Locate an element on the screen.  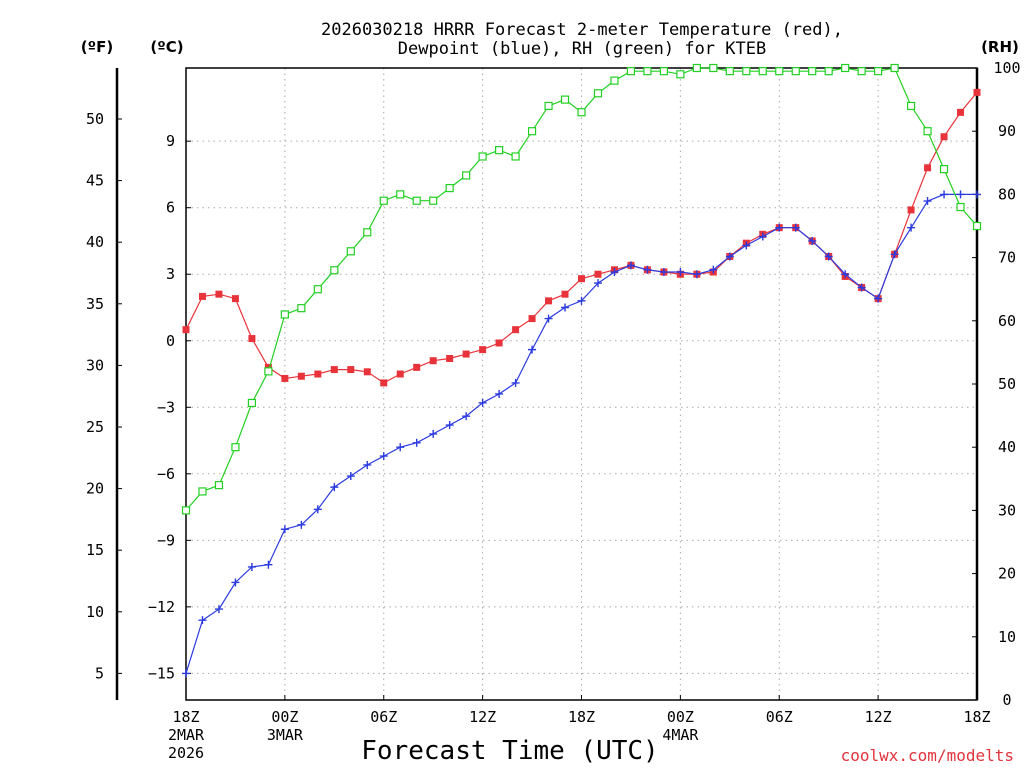
celsius-unit-label: (ºC) is located at coordinates (166, 47).